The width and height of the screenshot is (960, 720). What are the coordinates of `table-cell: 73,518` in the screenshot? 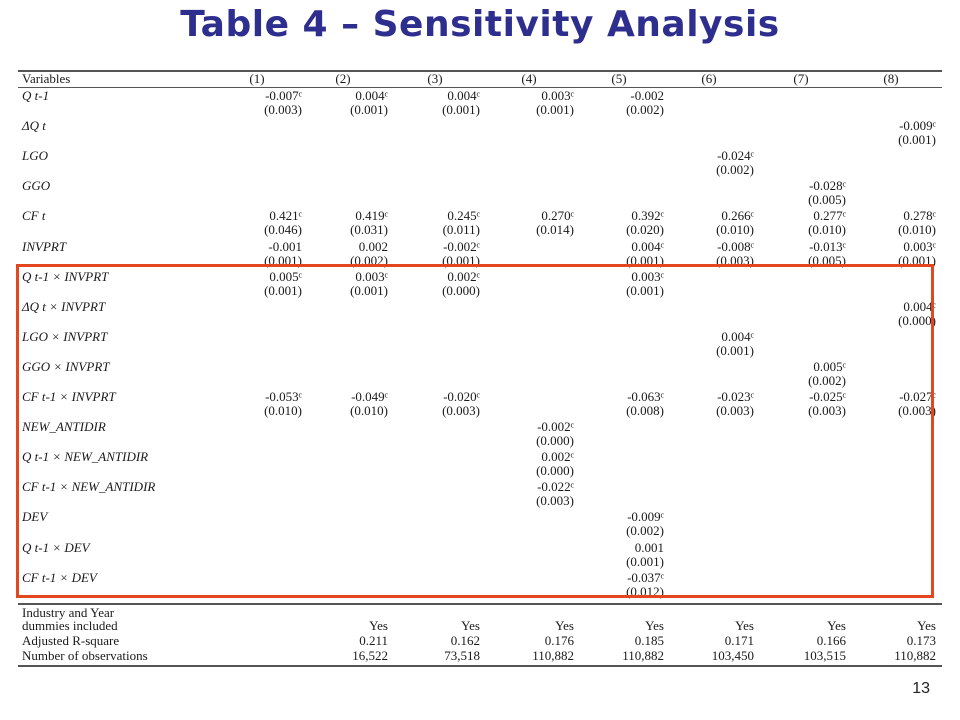 It's located at (462, 655).